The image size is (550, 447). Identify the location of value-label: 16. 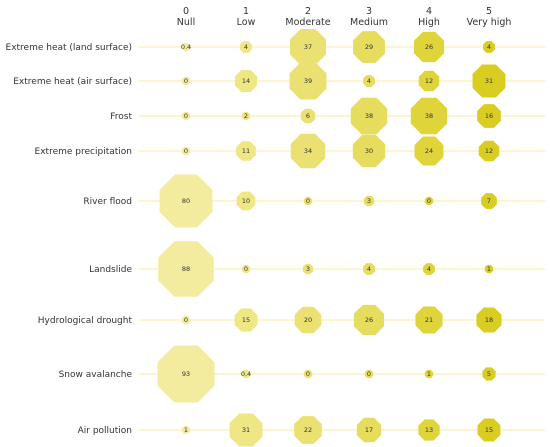
(489, 116).